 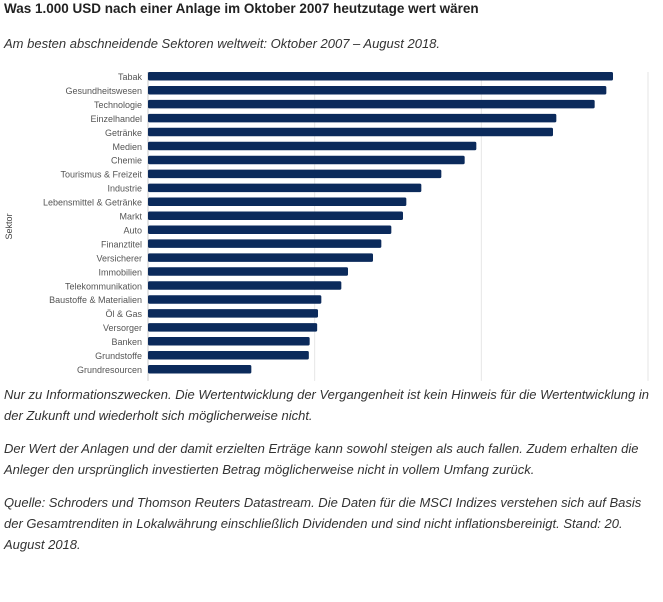 I want to click on category-label: Immobilien, so click(x=120, y=272).